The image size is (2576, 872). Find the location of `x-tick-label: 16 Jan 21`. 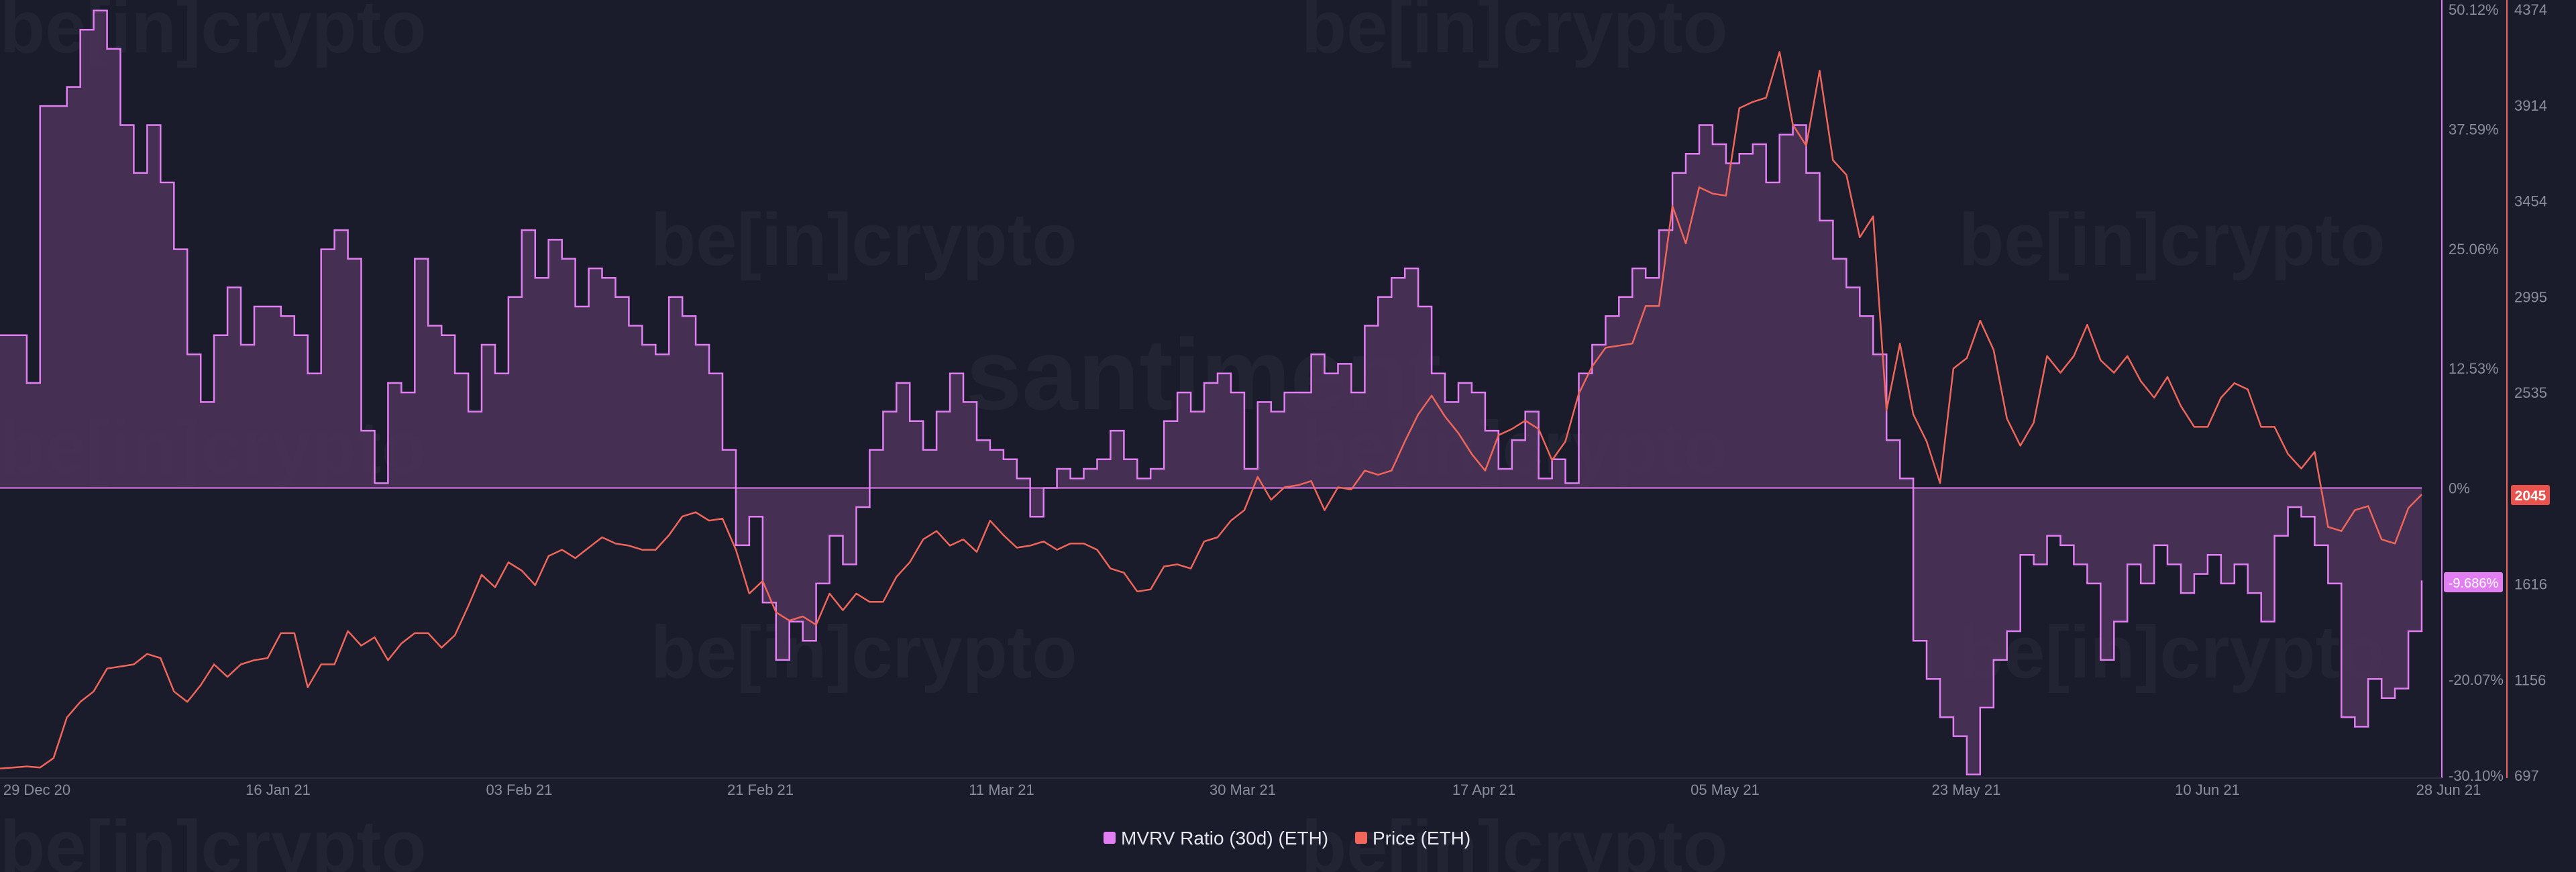

x-tick-label: 16 Jan 21 is located at coordinates (278, 790).